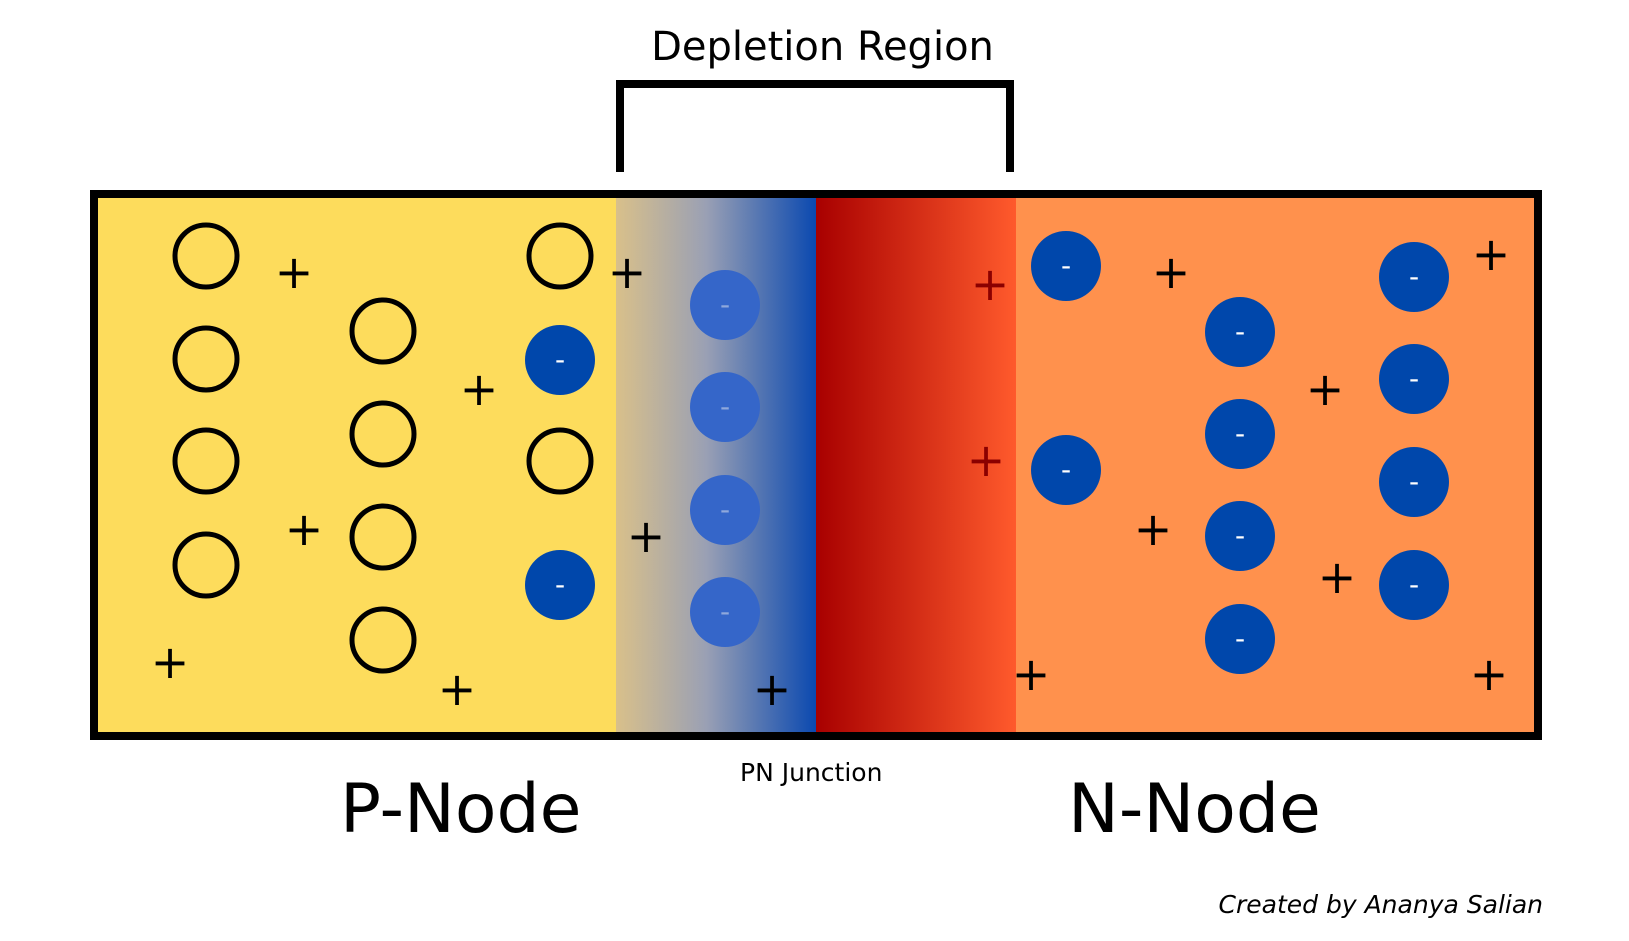 The image size is (1629, 941). What do you see at coordinates (1380, 904) in the screenshot?
I see `credit-text: Created by Ananya Salian` at bounding box center [1380, 904].